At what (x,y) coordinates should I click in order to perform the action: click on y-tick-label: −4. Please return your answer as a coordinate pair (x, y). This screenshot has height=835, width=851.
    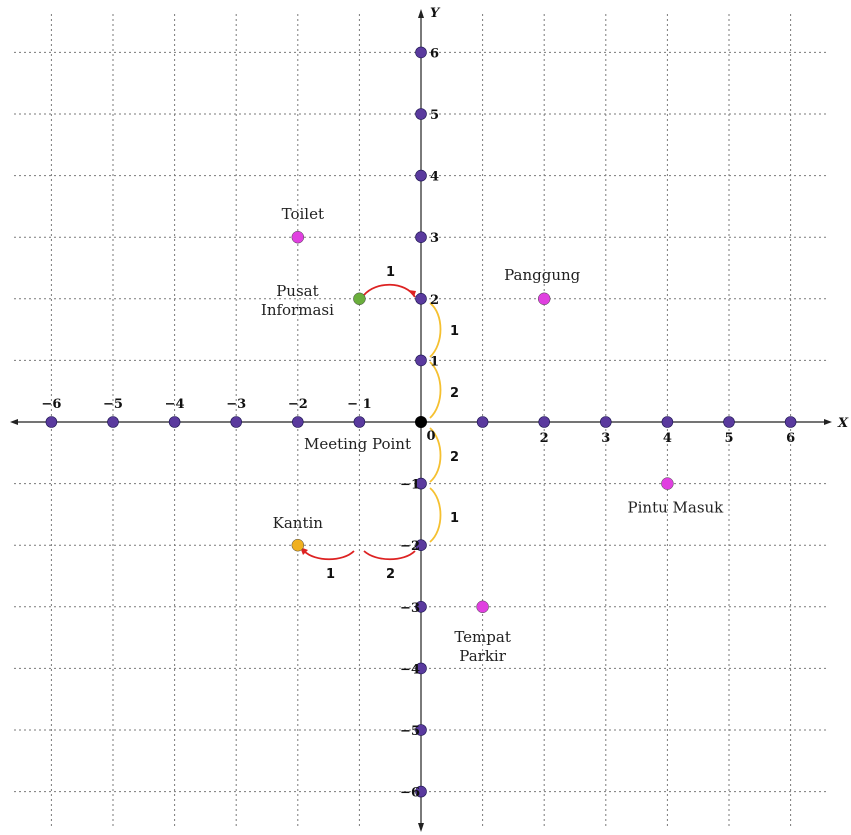
    Looking at the image, I should click on (410, 669).